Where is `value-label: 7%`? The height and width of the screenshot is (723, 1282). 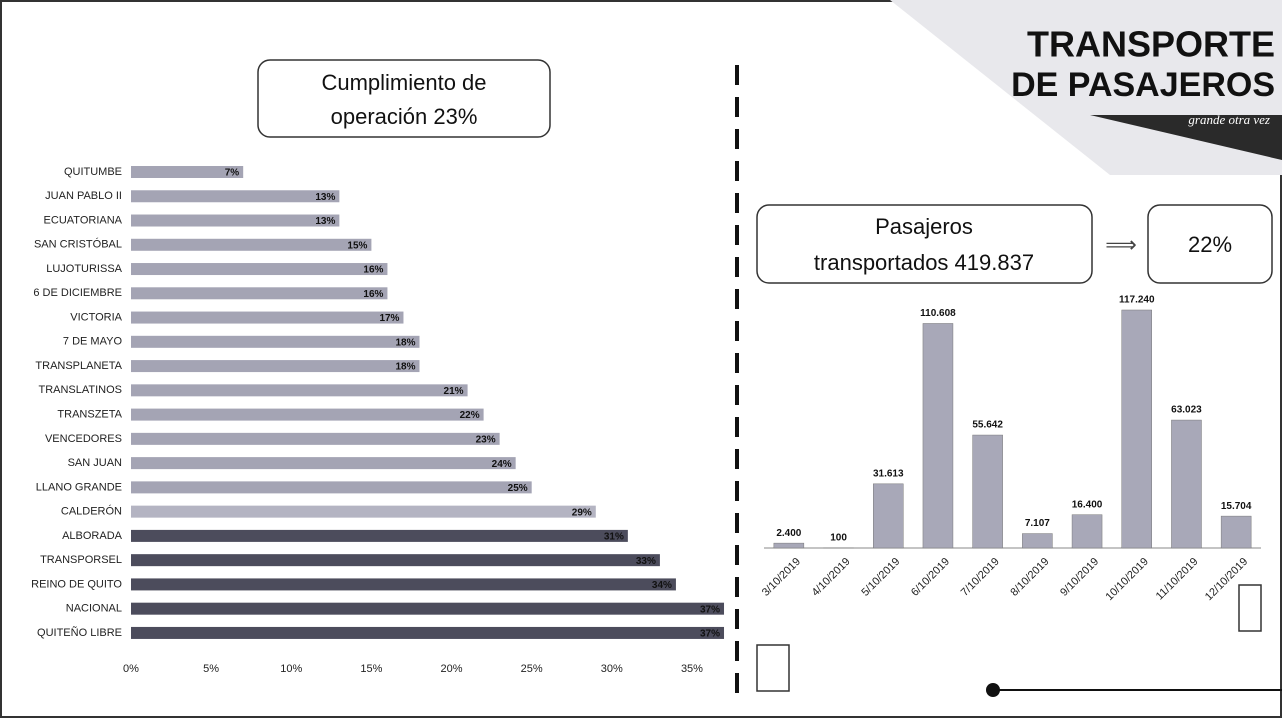
value-label: 7% is located at coordinates (232, 173).